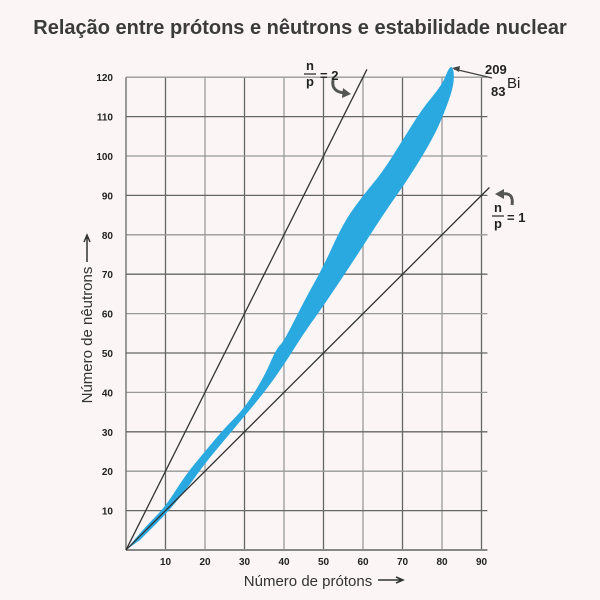 This screenshot has width=600, height=600. I want to click on y-tick-label: 20, so click(108, 472).